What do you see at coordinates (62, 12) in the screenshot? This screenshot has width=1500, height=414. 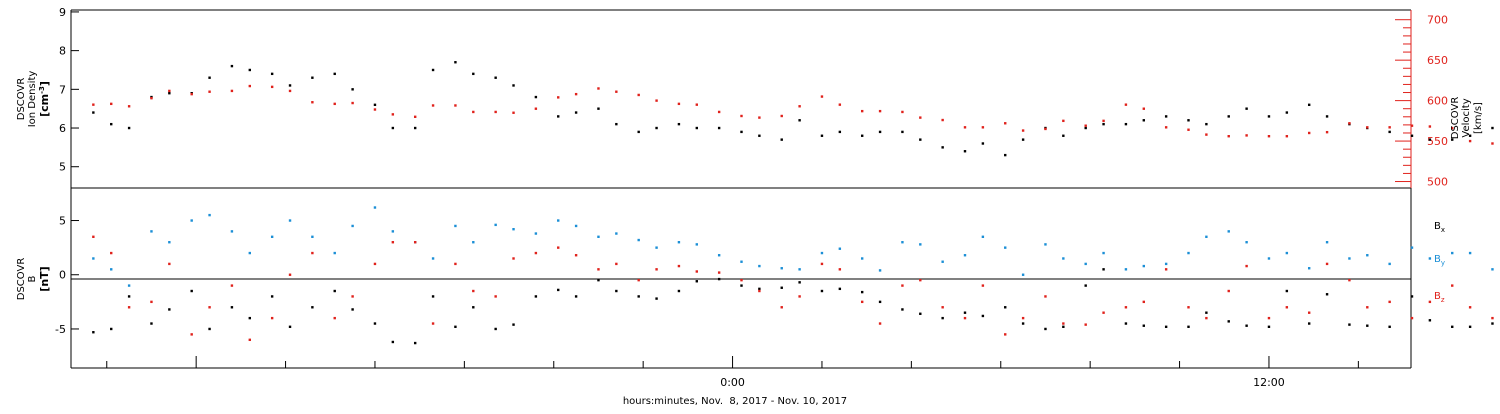 I see `top-left-tick-label: 9` at bounding box center [62, 12].